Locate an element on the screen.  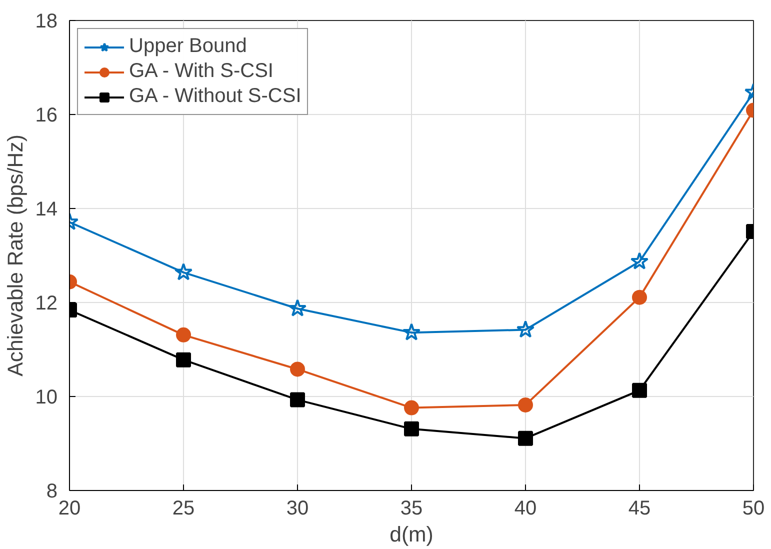
y-tick-label: 18 is located at coordinates (46, 21).